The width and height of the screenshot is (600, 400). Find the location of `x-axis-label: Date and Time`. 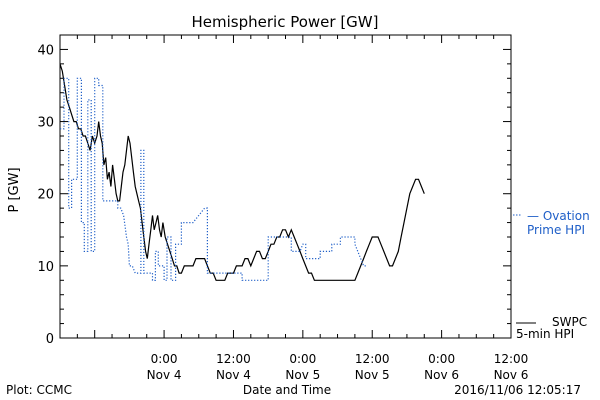

x-axis-label: Date and Time is located at coordinates (287, 390).